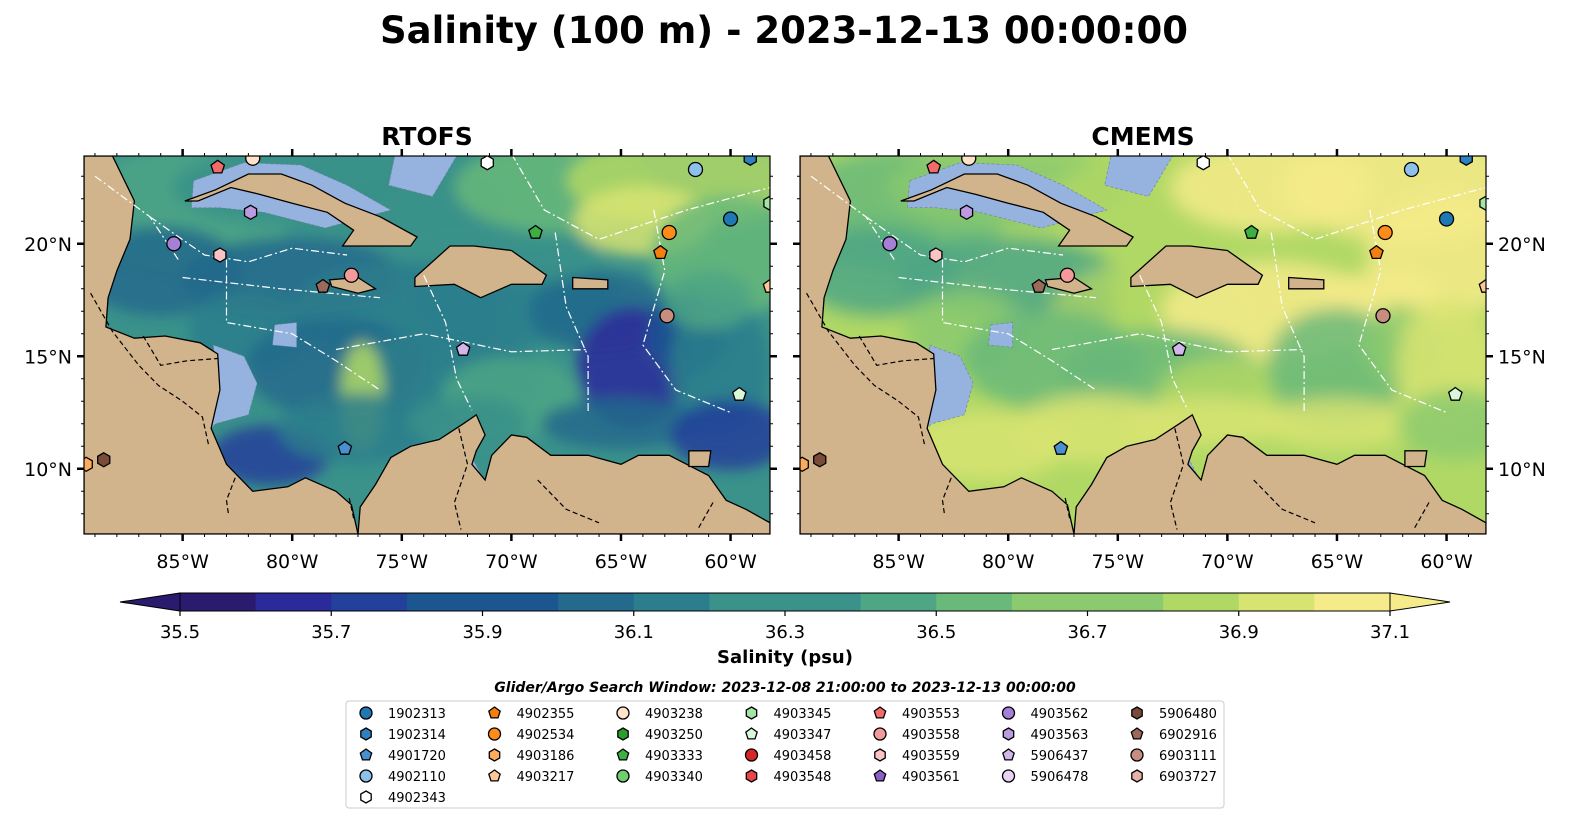 This screenshot has height=826, width=1577. Describe the element at coordinates (674, 735) in the screenshot. I see `legend-label: 4903250` at that location.